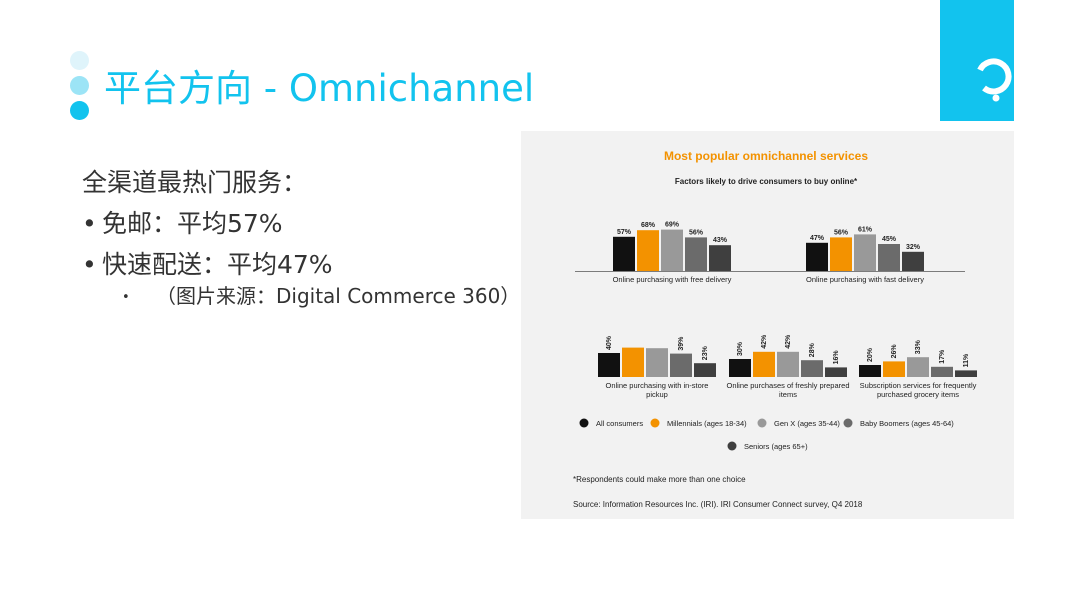 Image resolution: width=1080 pixels, height=608 pixels. Describe the element at coordinates (338, 296) in the screenshot. I see `sub-bullet-source-text: （图片来源：Digital Commerce 360）` at that location.